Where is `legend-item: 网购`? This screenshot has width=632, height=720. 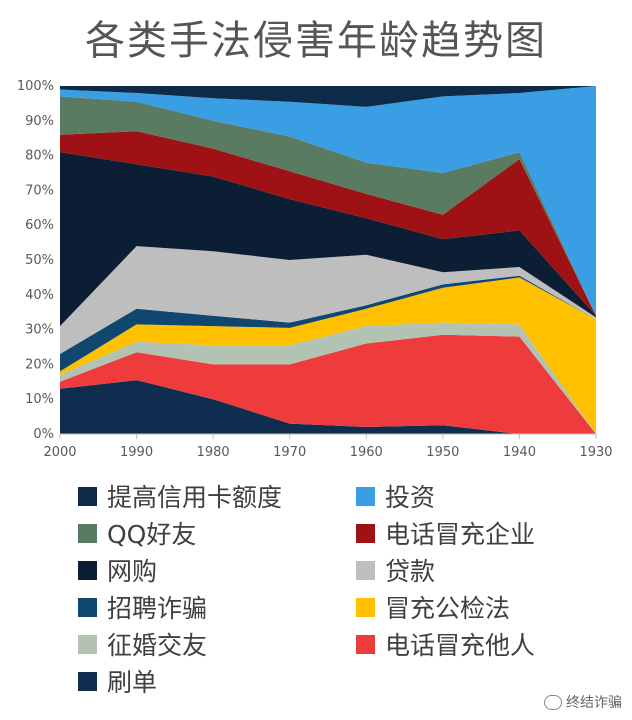
legend-item: 网购 is located at coordinates (117, 570).